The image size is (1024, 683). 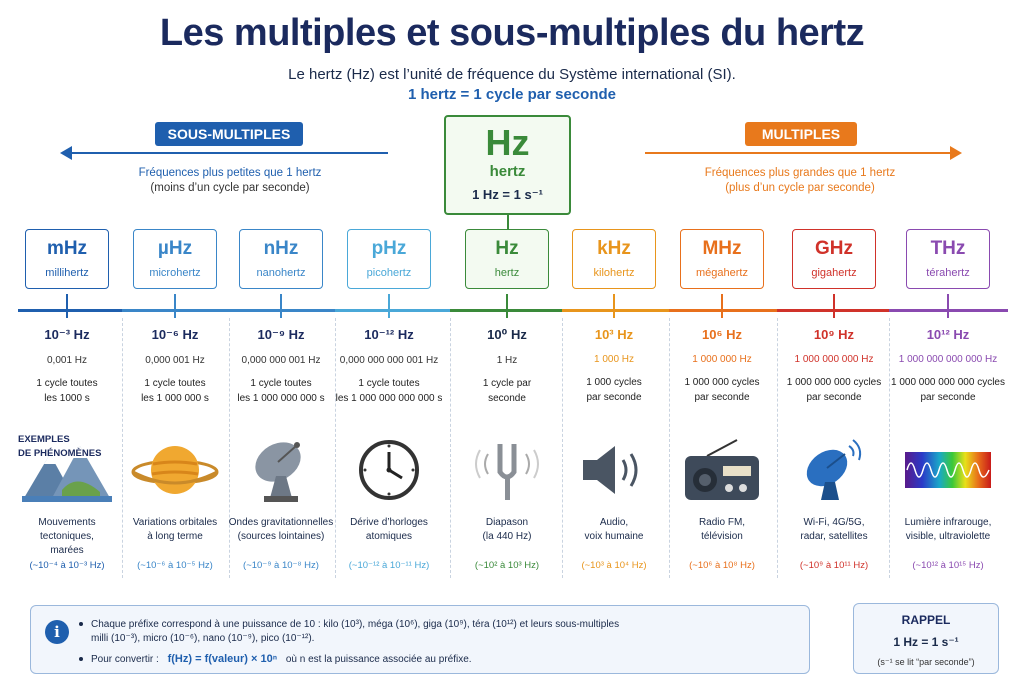 I want to click on right-arrow-icon, so click(x=956, y=153).